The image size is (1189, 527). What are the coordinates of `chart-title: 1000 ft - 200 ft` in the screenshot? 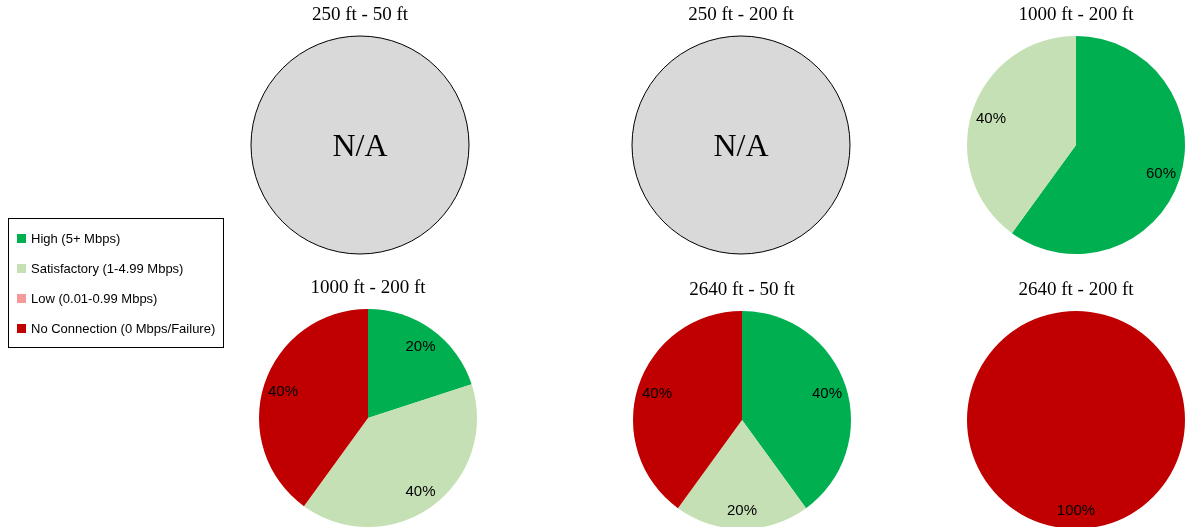 It's located at (1076, 14).